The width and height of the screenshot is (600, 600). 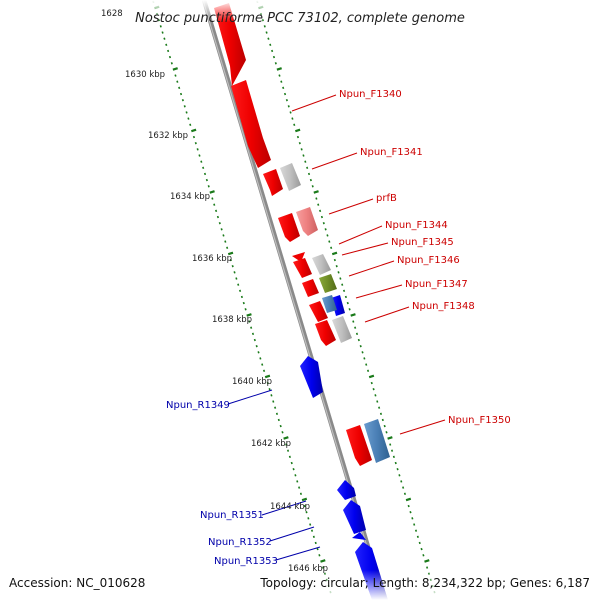 I want to click on label-npun-r1353: Npun_R1353, so click(x=246, y=561).